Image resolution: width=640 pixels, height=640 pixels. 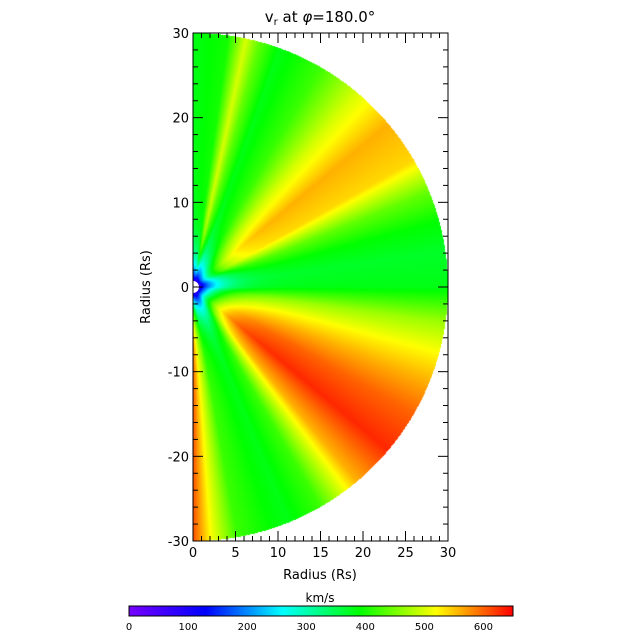 I want to click on y-tick-label: -30, so click(x=178, y=542).